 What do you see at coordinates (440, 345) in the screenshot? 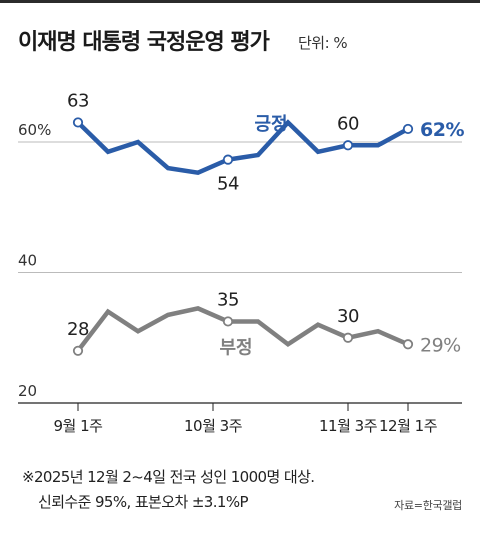
I see `data-label: 29%` at bounding box center [440, 345].